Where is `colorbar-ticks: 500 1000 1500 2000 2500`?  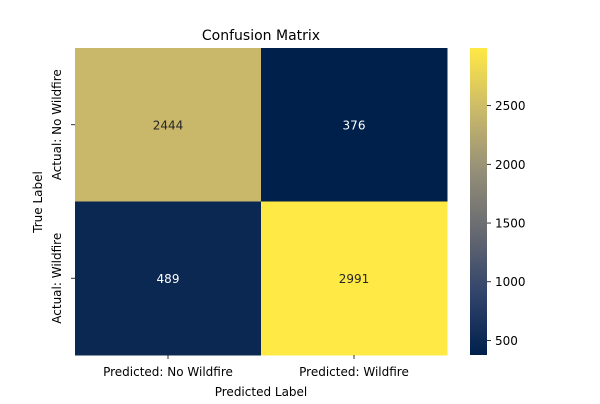 colorbar-ticks: 500 1000 1500 2000 2500 is located at coordinates (506, 223).